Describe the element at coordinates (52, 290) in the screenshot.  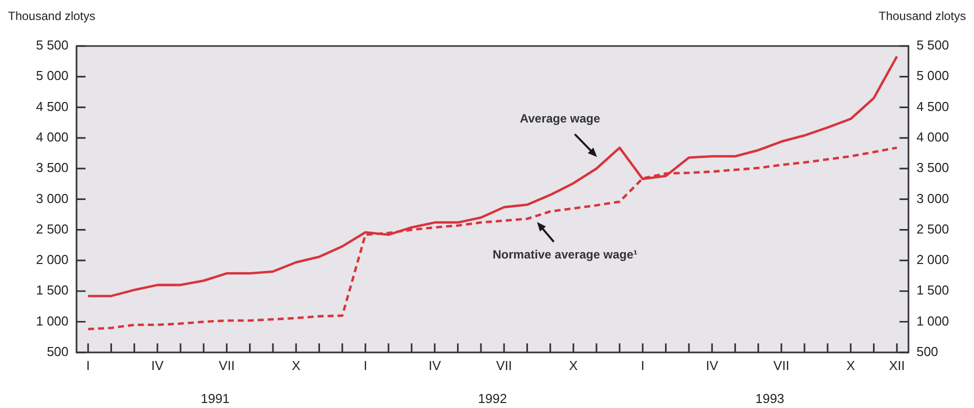
I see `y-tick-label: 1 500` at that location.